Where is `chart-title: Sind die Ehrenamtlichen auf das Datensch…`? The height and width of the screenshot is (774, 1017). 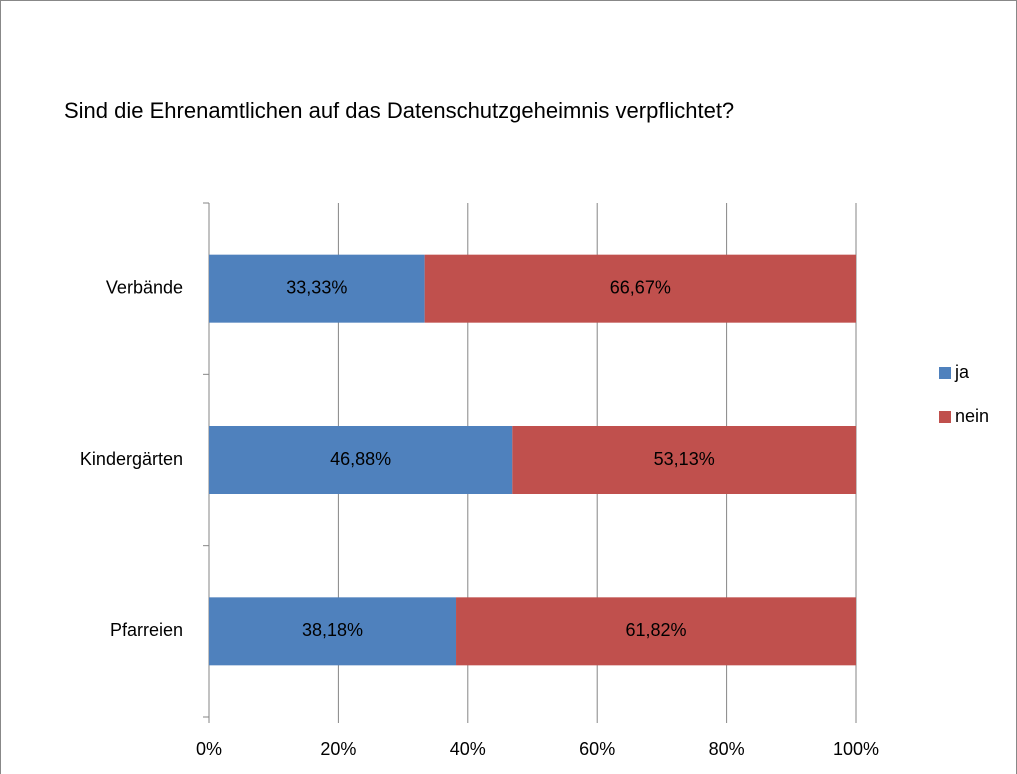
chart-title: Sind die Ehrenamtlichen auf das Datensch… is located at coordinates (399, 110).